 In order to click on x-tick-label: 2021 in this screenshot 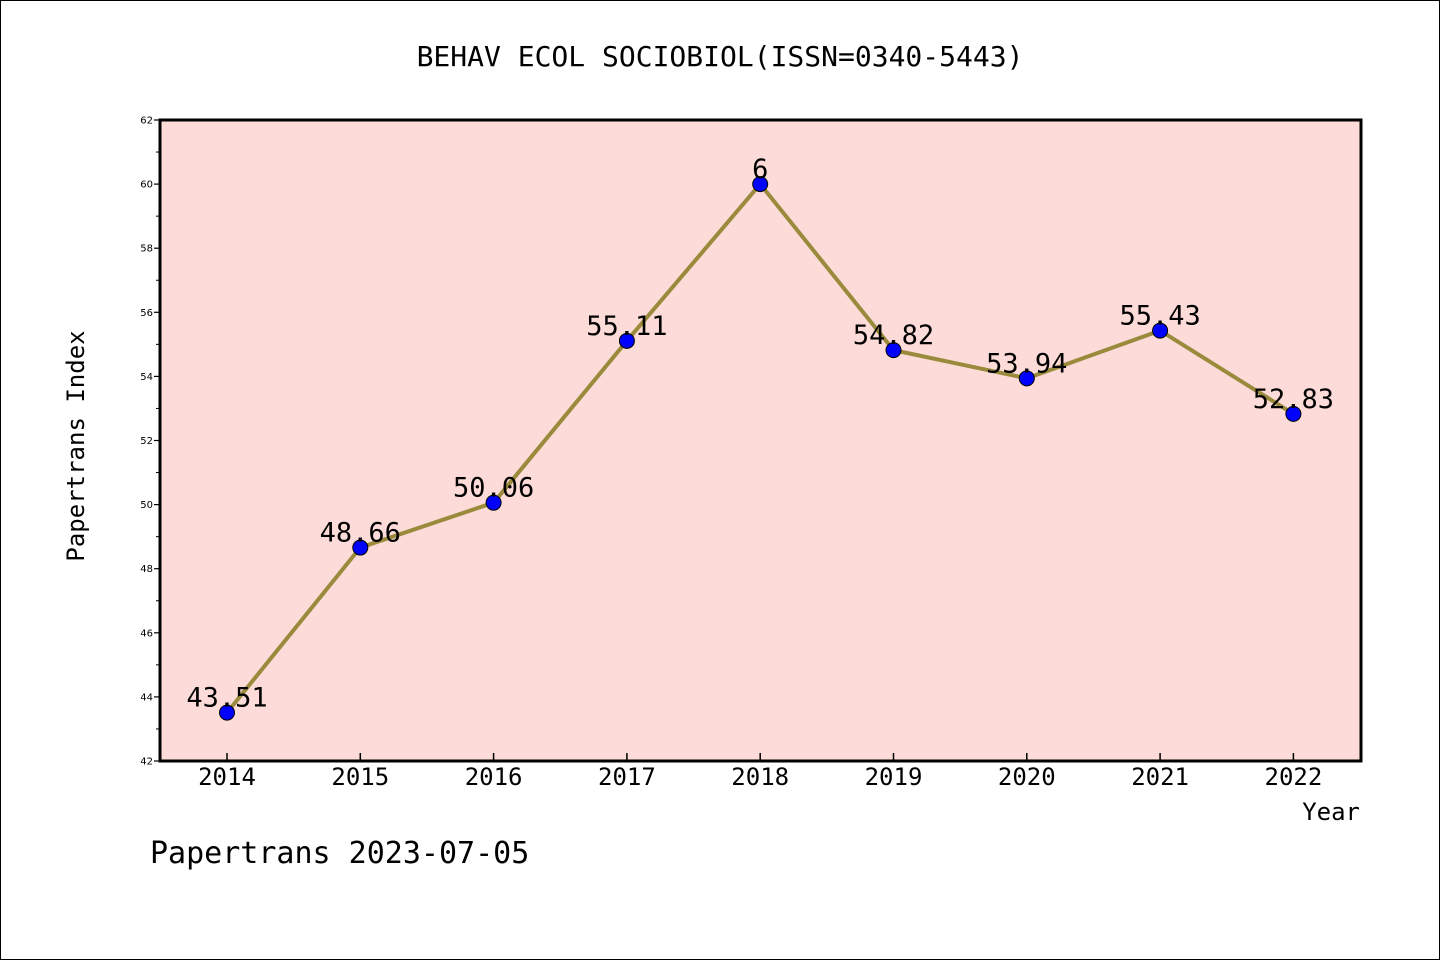, I will do `click(1160, 777)`.